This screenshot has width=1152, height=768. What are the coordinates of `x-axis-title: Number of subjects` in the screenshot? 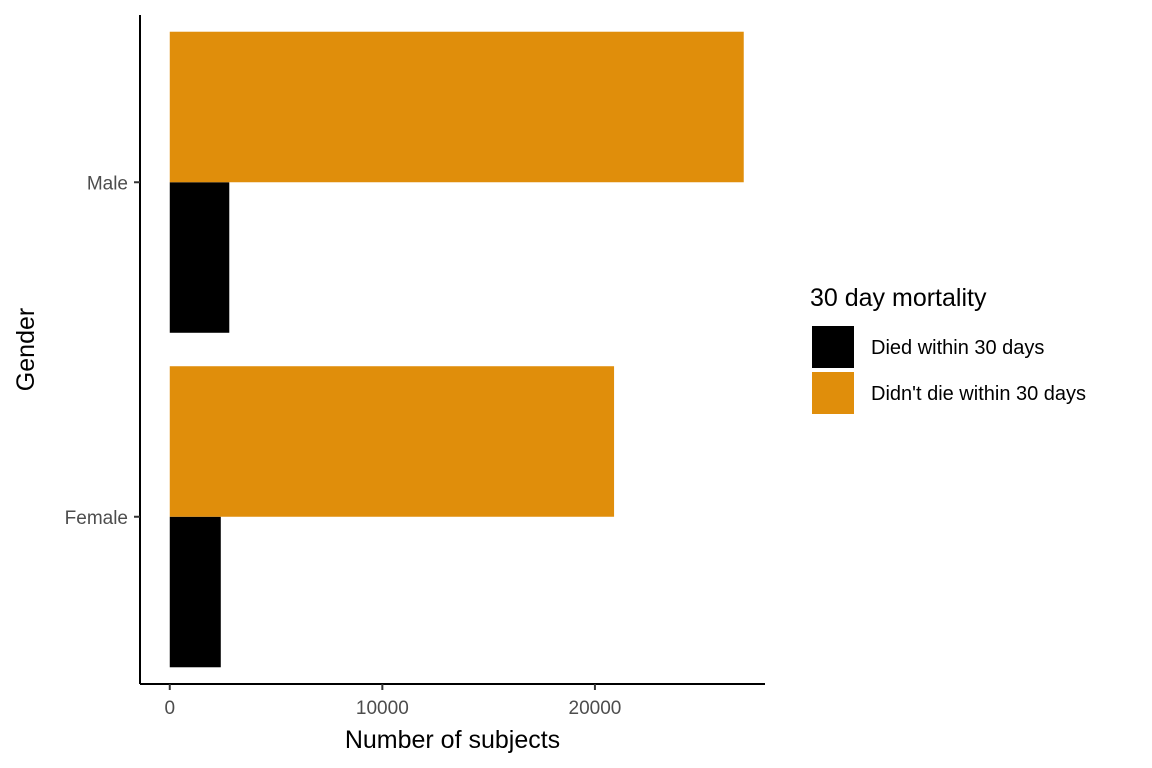 It's located at (452, 740).